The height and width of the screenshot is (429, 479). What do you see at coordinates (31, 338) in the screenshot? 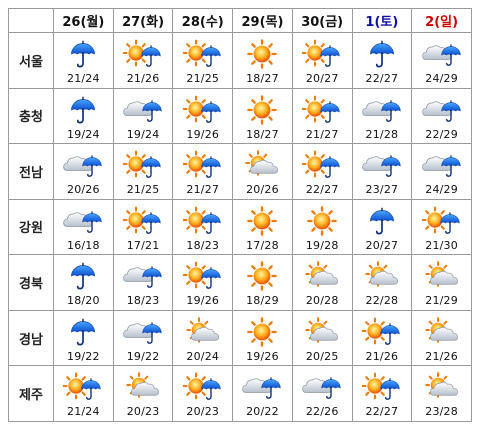
I see `region-label: 경남` at bounding box center [31, 338].